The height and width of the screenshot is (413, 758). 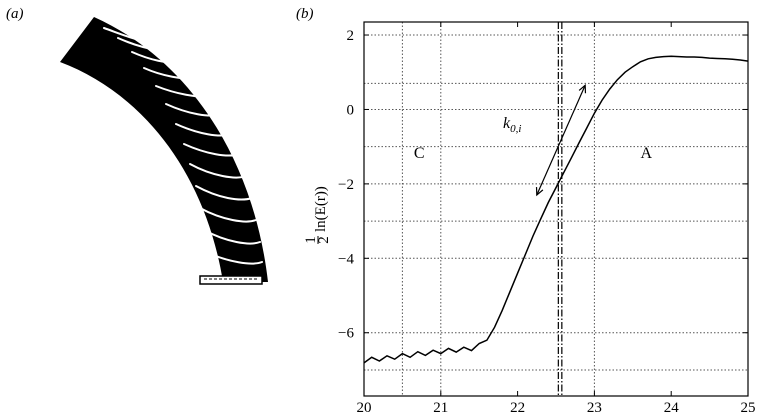 I want to click on ylabel-frac-num: 1, so click(x=311, y=240).